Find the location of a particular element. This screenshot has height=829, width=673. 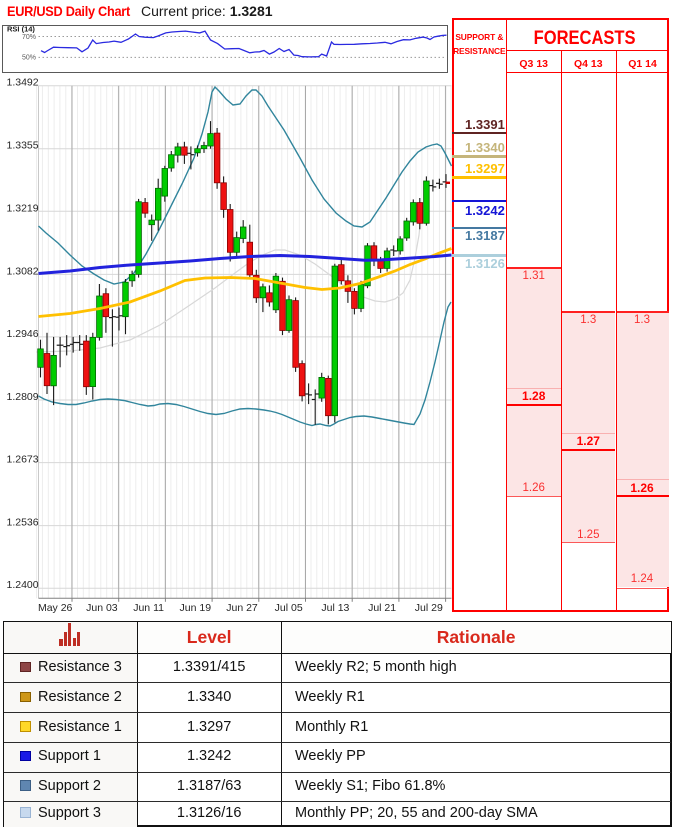

svg-text: 1.3355 is located at coordinates (23, 146).